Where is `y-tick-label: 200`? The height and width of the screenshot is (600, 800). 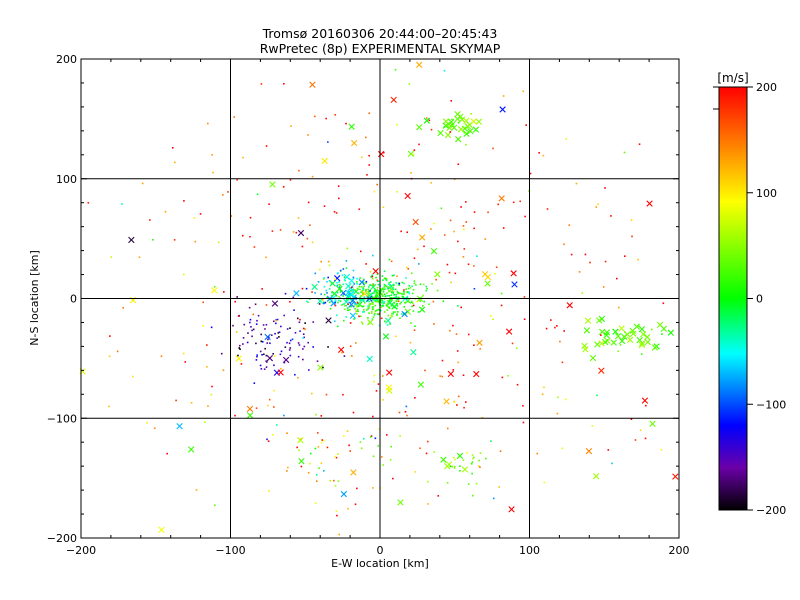 y-tick-label: 200 is located at coordinates (66, 59).